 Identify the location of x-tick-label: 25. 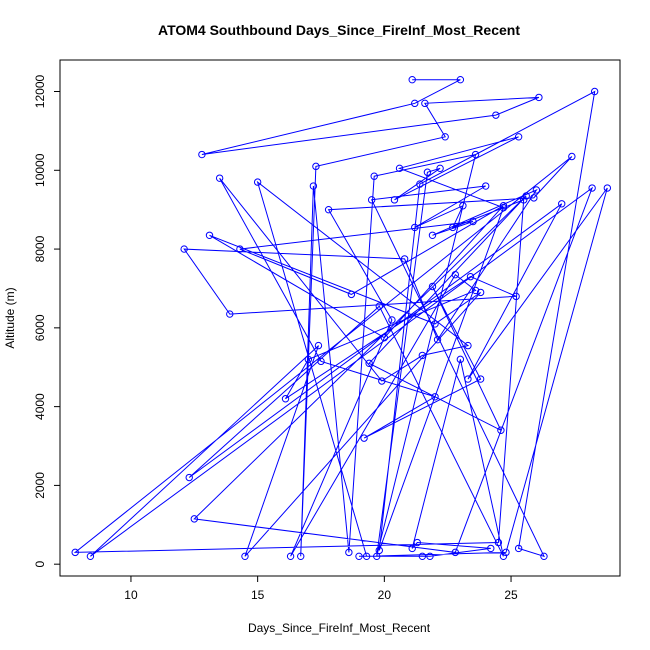
(511, 595).